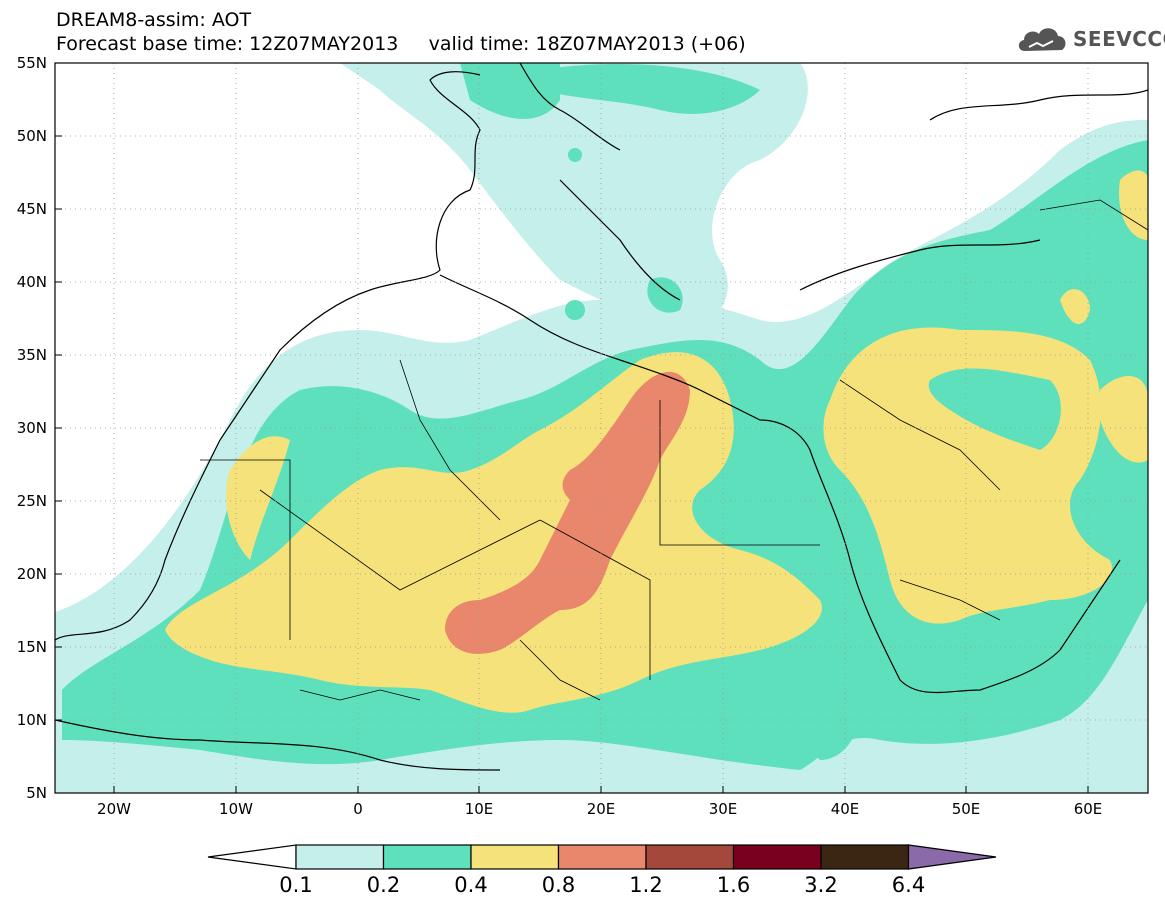 The height and width of the screenshot is (905, 1165). What do you see at coordinates (567, 512) in the screenshot?
I see `aot-contour-0.8` at bounding box center [567, 512].